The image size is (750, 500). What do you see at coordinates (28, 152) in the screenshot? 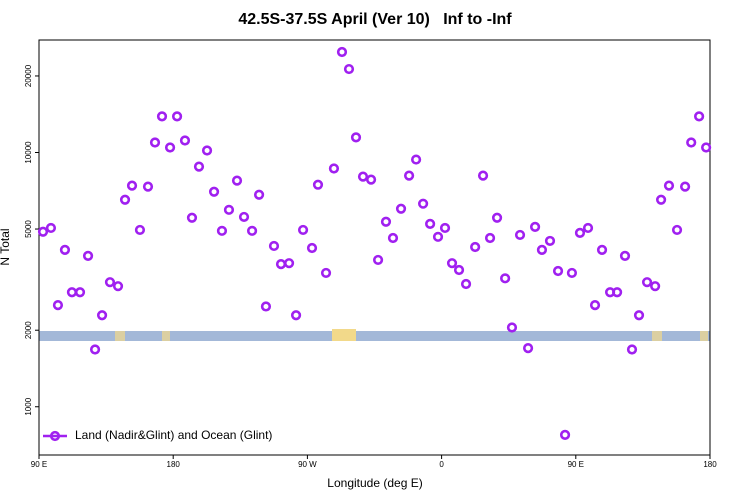
I see `y-tick-label: 10000` at bounding box center [28, 152].